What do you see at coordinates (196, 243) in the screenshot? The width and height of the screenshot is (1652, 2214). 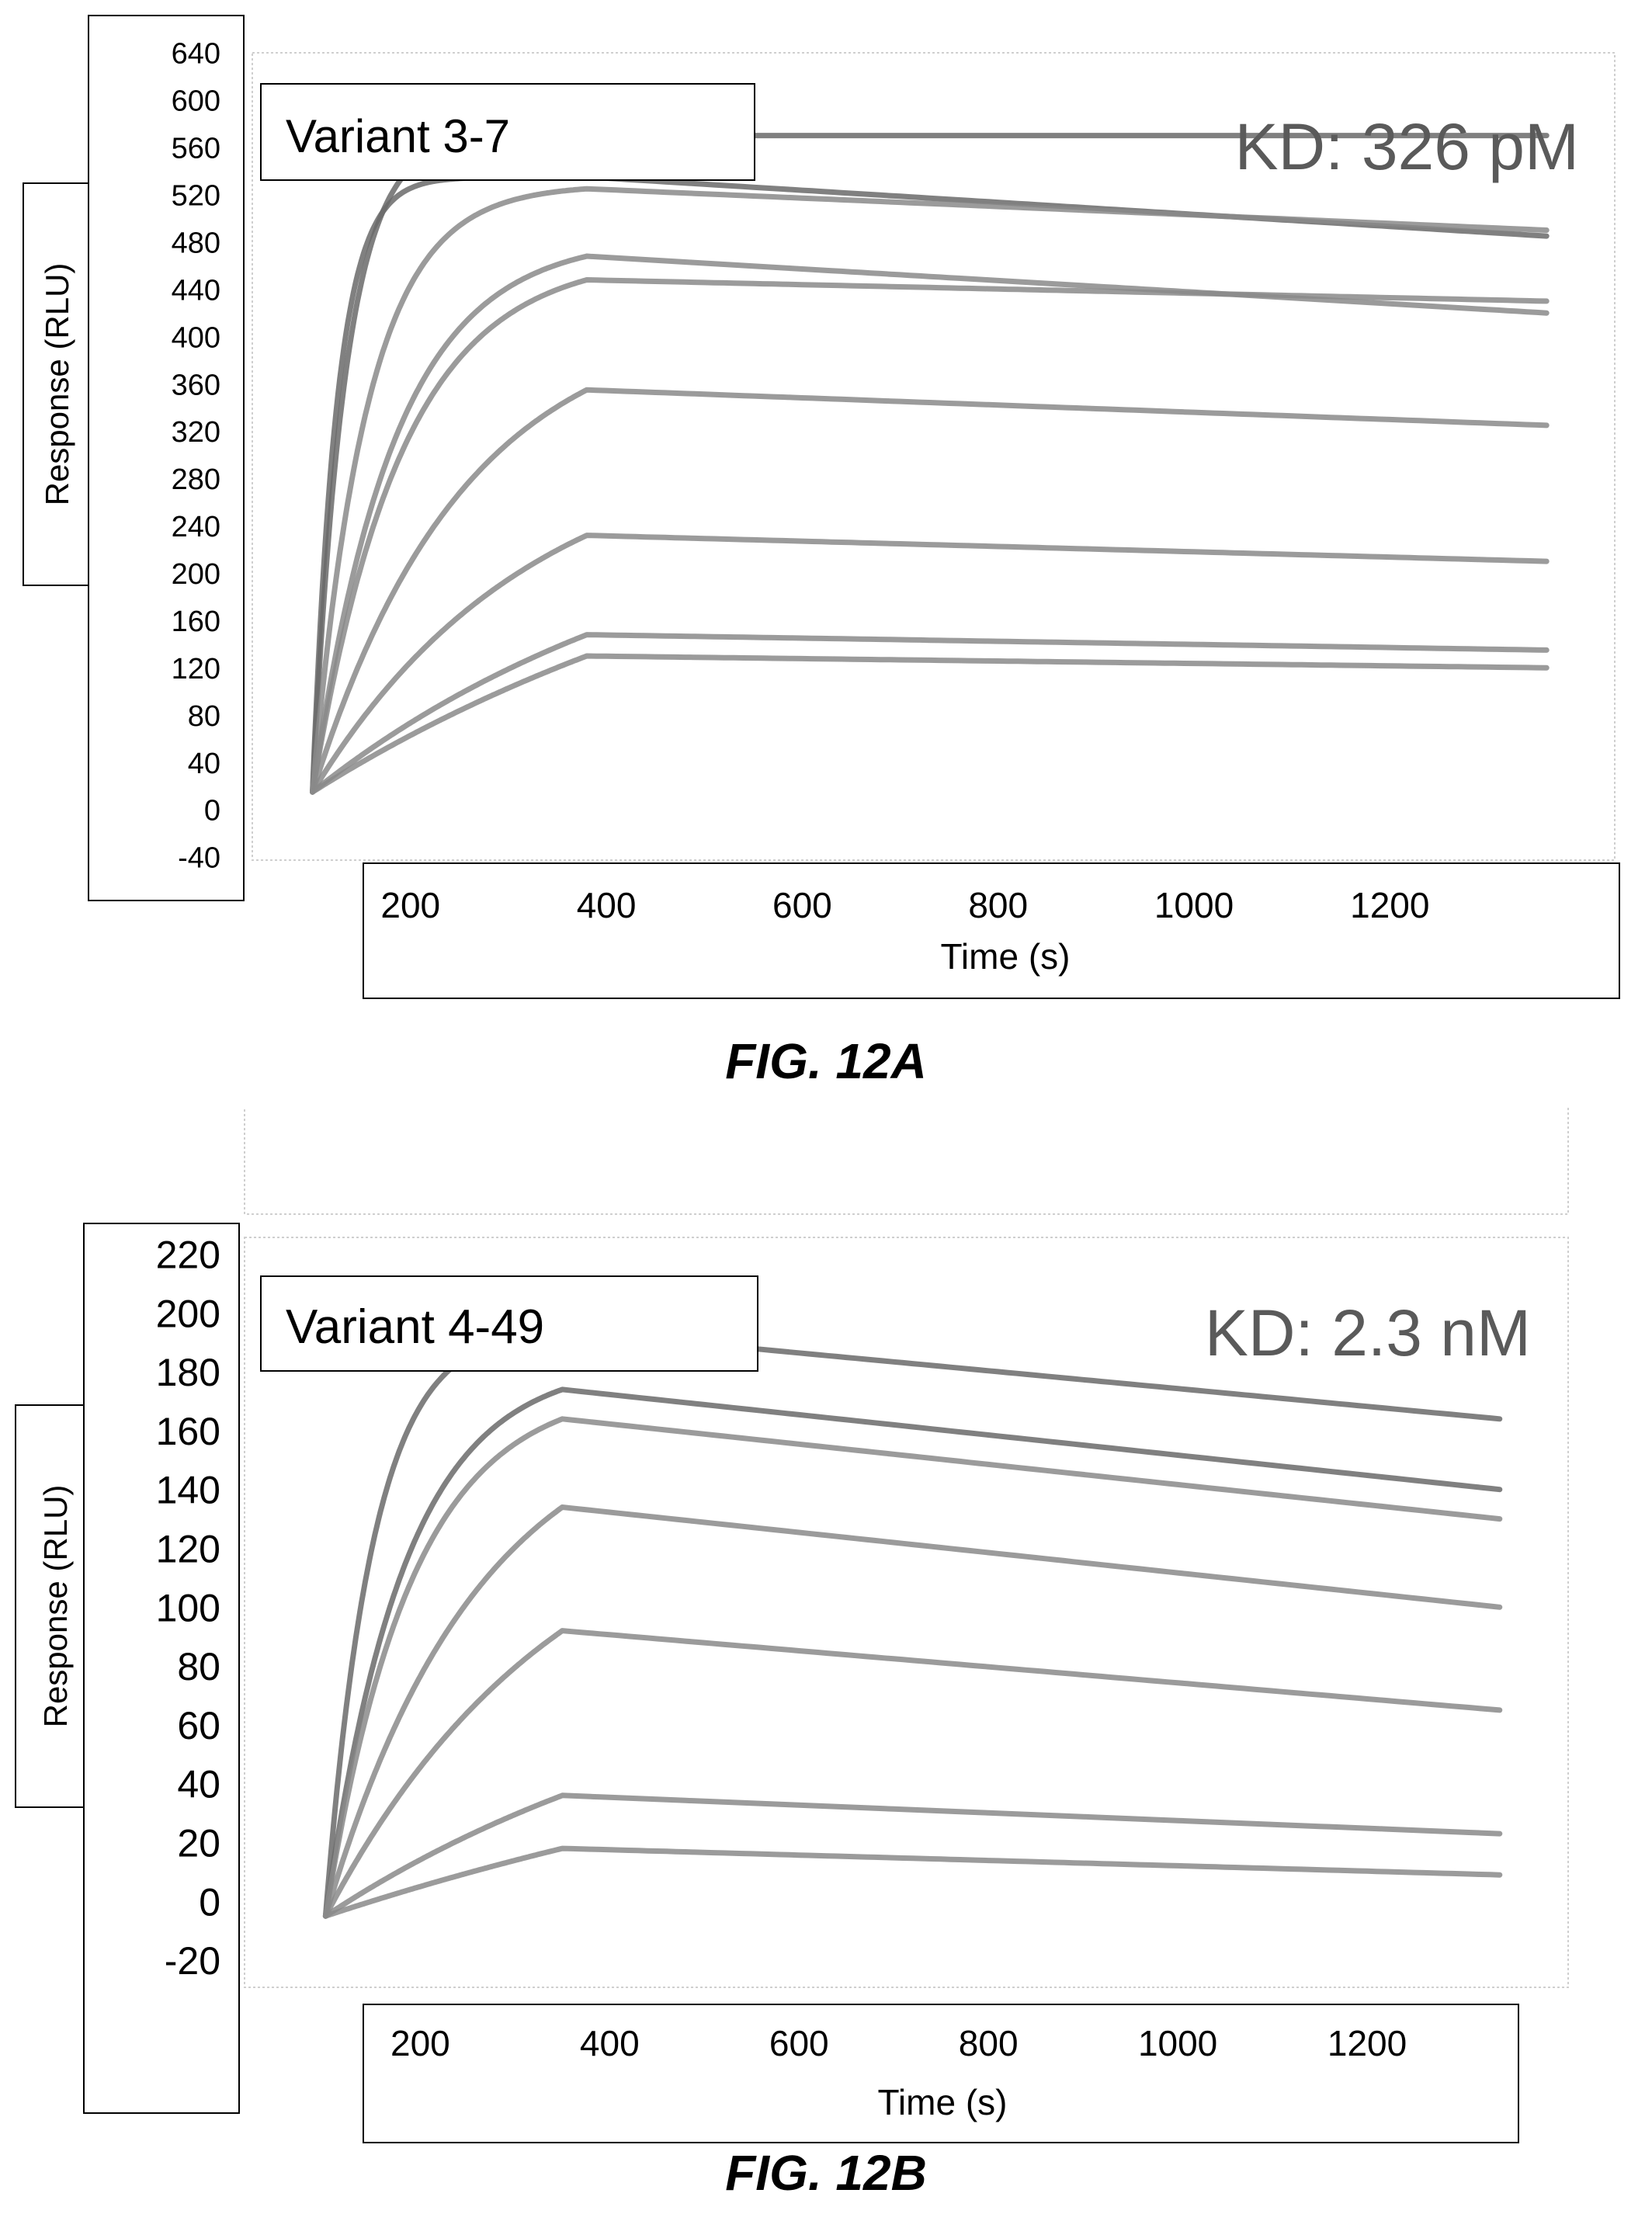 I see `y-tick-label: 480` at bounding box center [196, 243].